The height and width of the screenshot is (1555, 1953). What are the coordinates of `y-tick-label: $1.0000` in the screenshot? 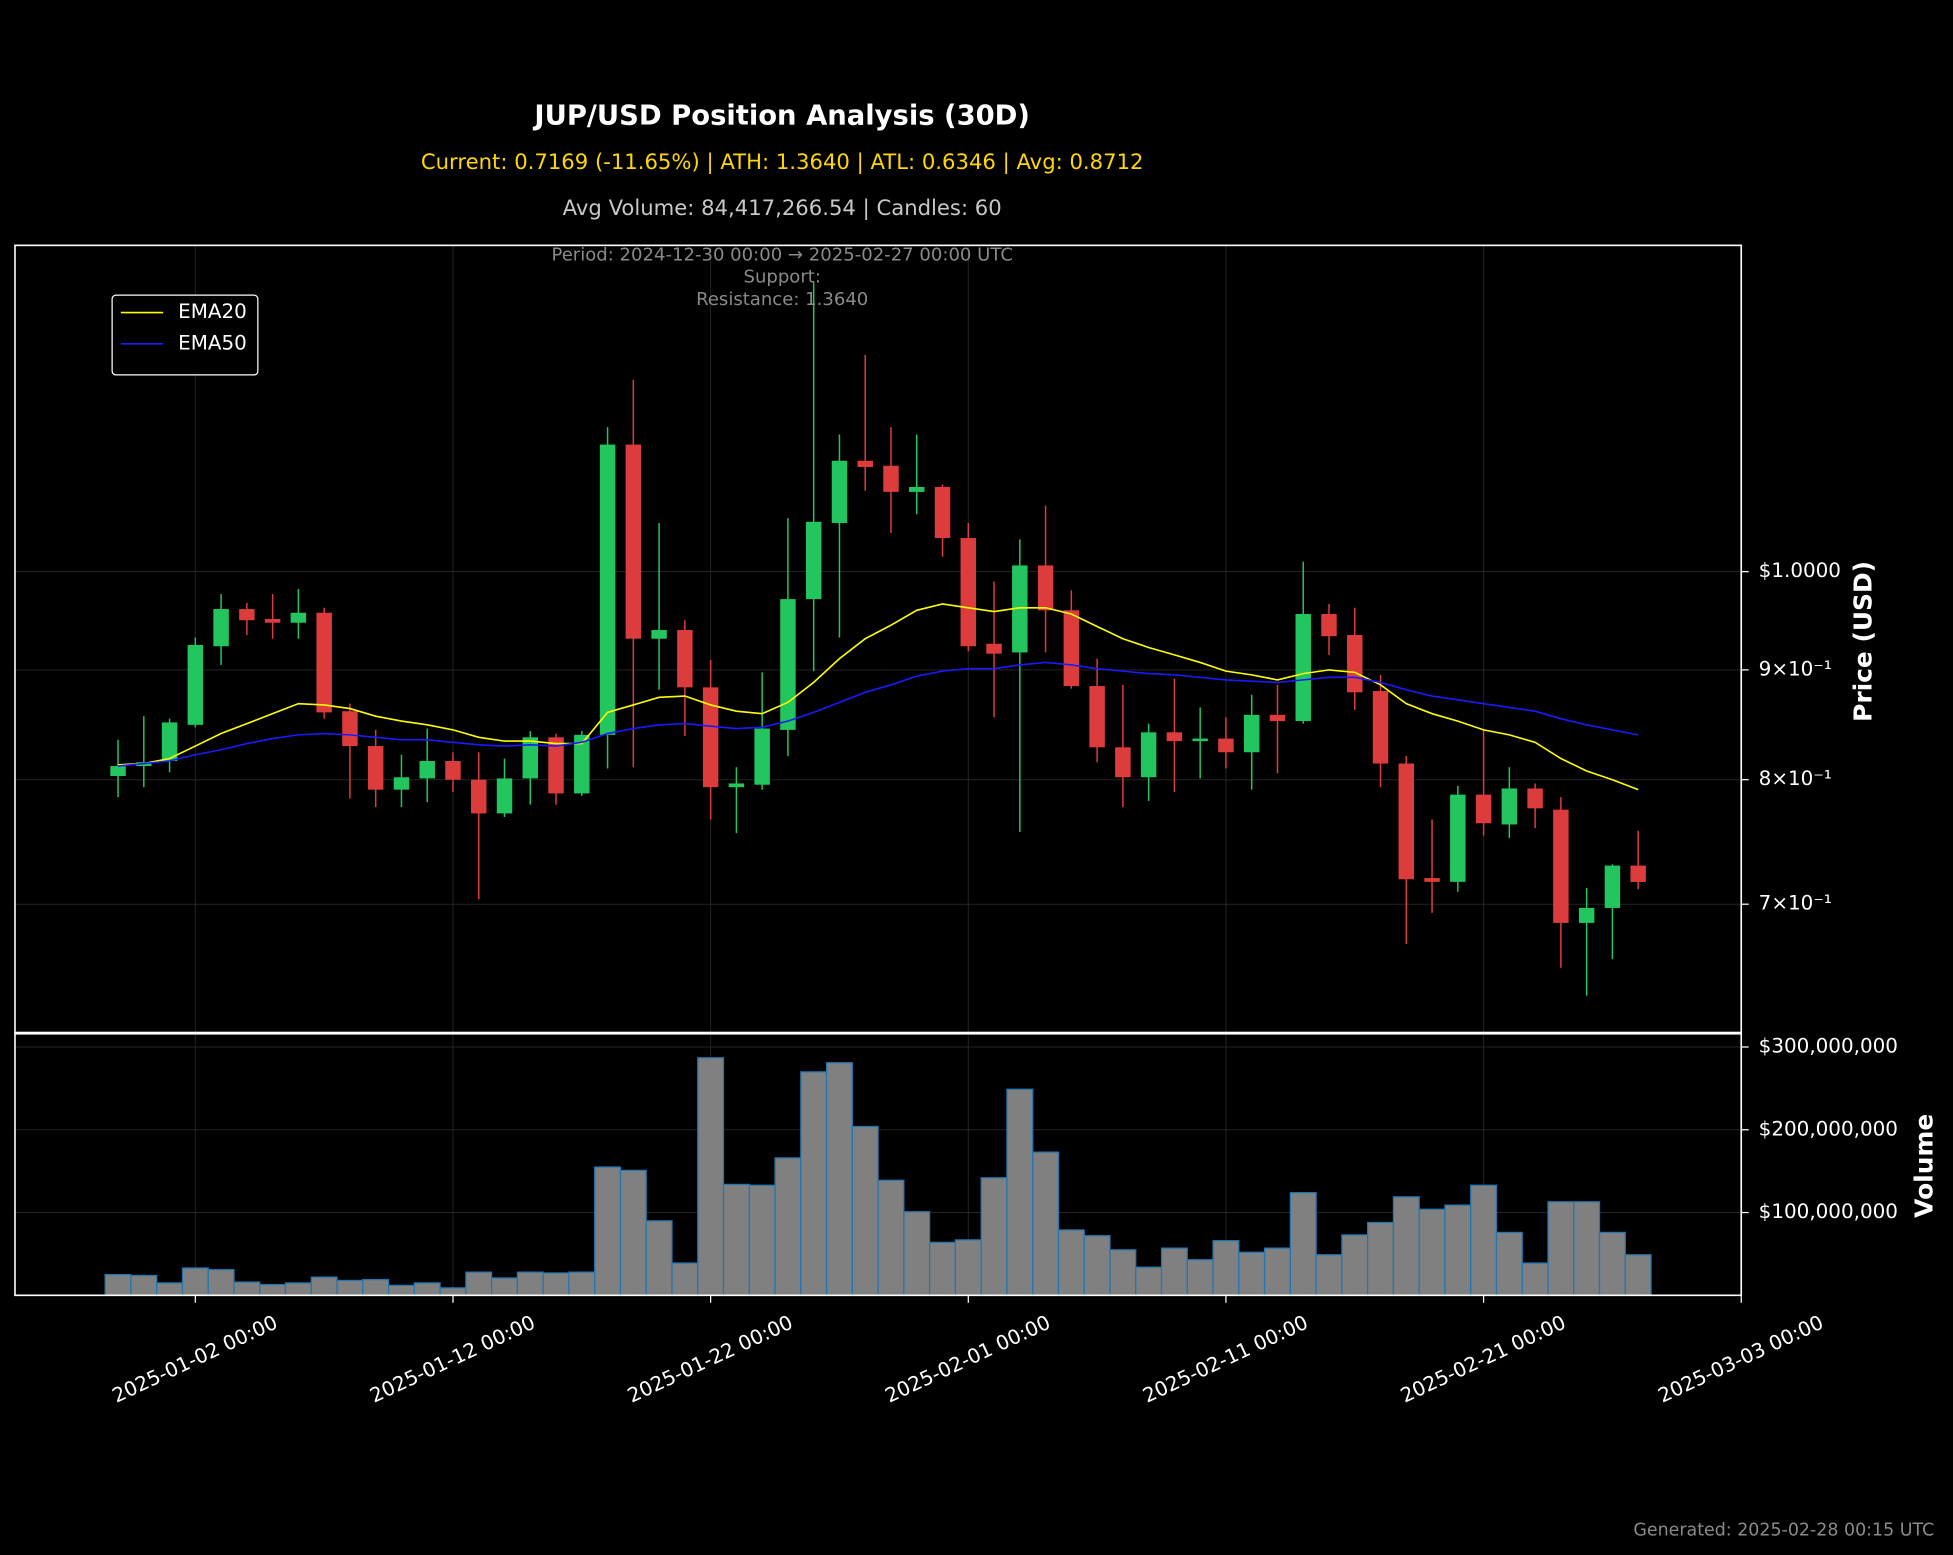 It's located at (1800, 570).